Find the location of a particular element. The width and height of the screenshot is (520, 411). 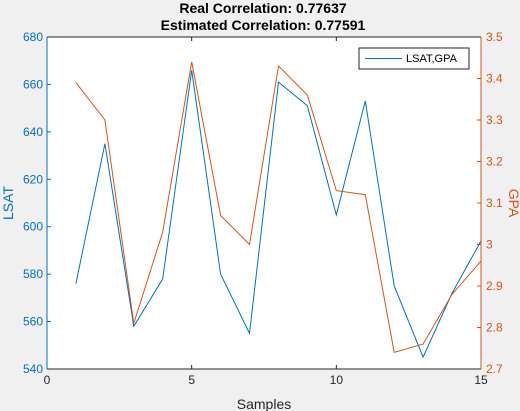

legend: LSAT,GPA is located at coordinates (414, 58).